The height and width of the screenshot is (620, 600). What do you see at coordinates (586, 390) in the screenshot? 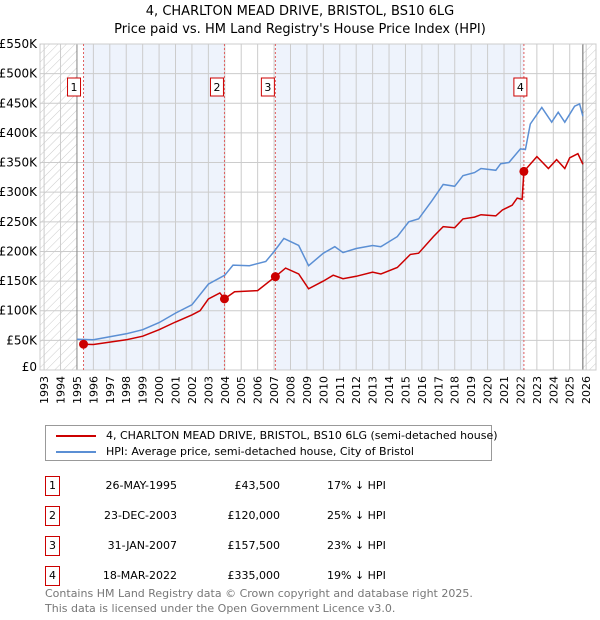
I see `x-tick-label: 2026` at bounding box center [586, 390].